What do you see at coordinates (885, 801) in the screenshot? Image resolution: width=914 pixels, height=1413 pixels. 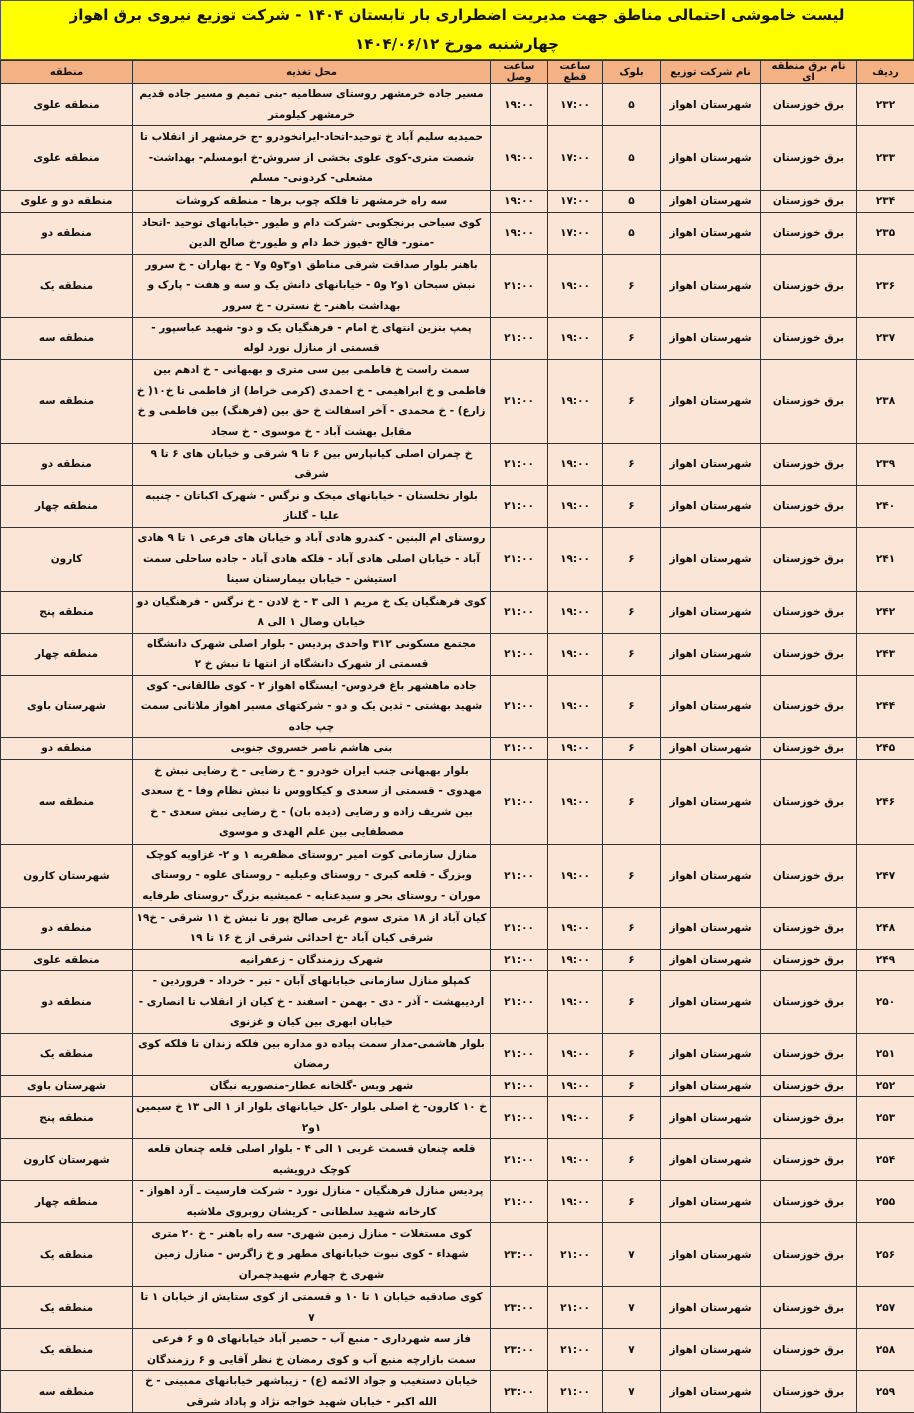 I see `cell-row-number: ۲۴۶` at bounding box center [885, 801].